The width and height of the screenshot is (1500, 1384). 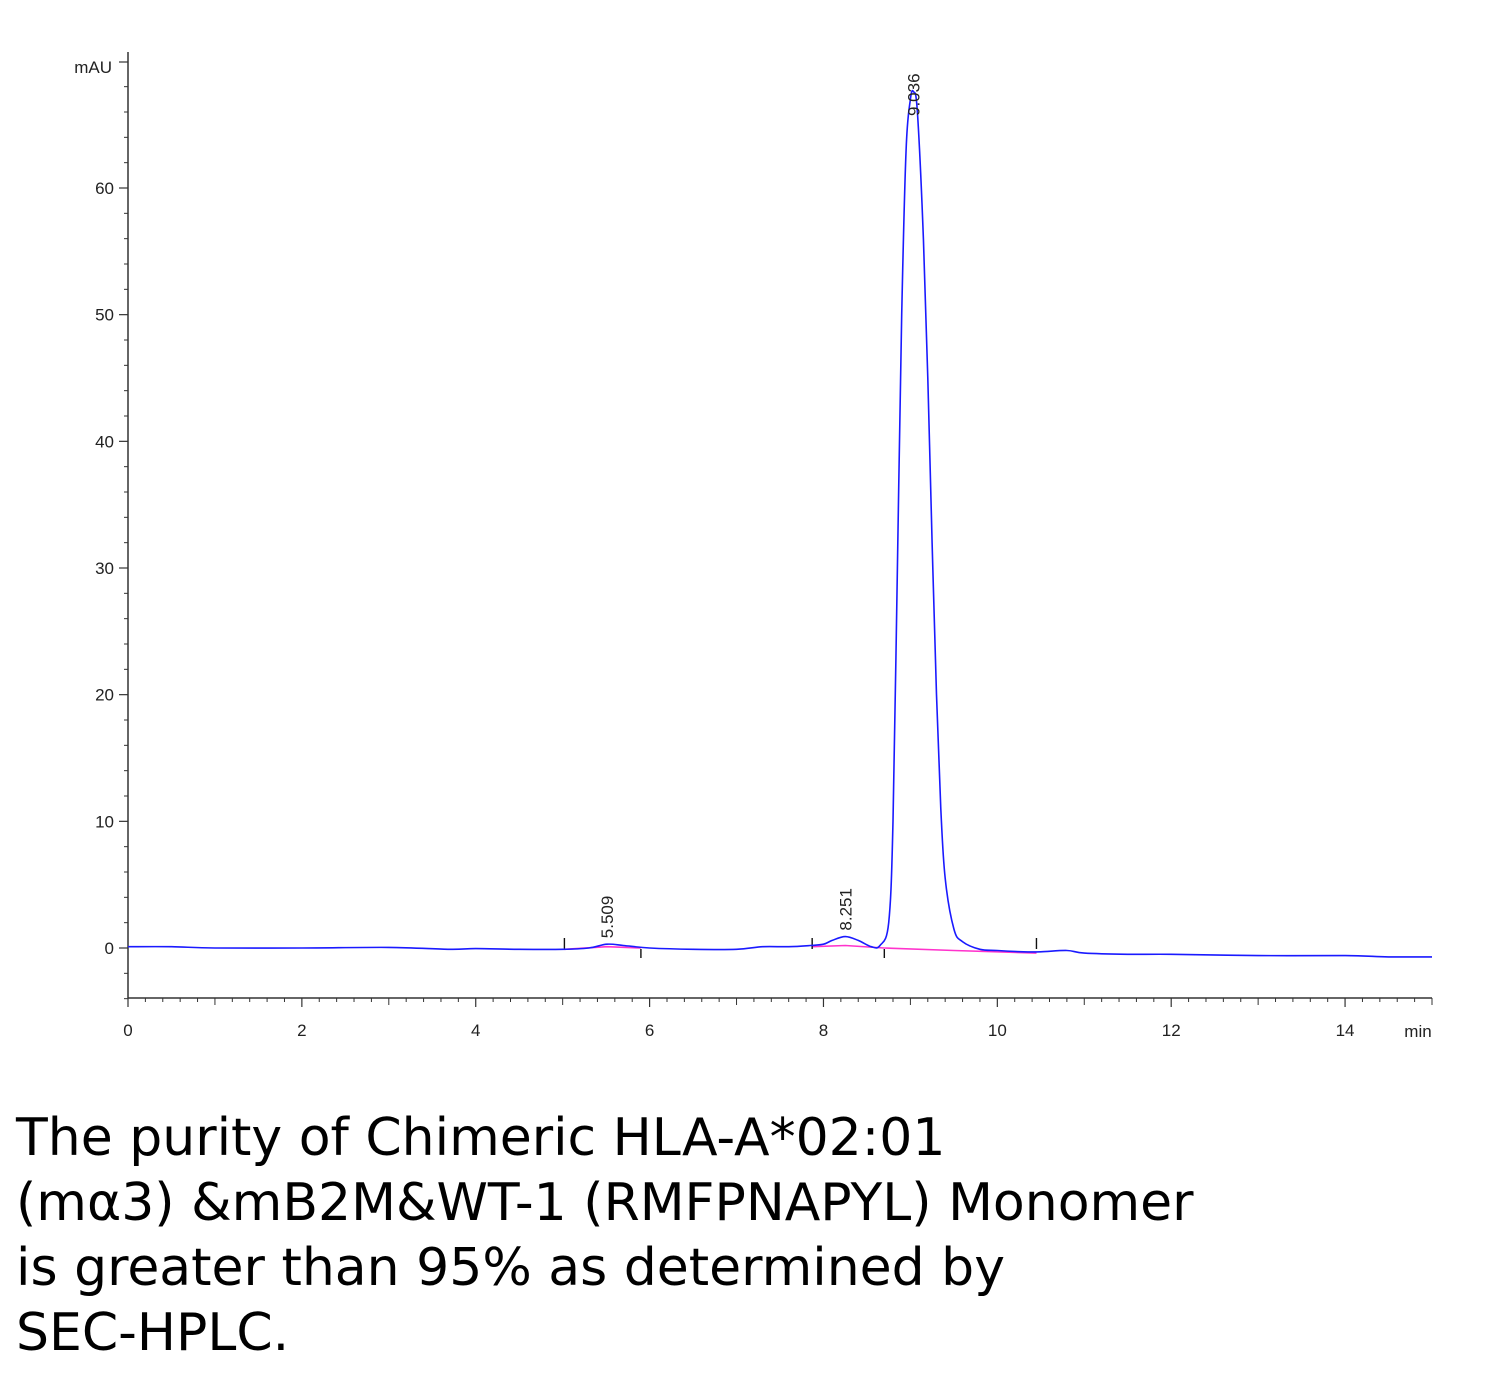 What do you see at coordinates (1345, 1030) in the screenshot?
I see `x-tick-label: 14` at bounding box center [1345, 1030].